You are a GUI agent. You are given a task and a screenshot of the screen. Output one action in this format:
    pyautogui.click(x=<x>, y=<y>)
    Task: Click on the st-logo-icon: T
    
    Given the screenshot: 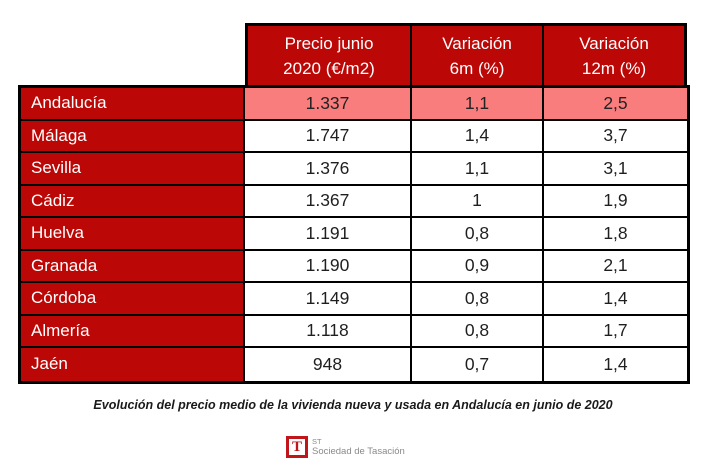 What is the action you would take?
    pyautogui.click(x=297, y=447)
    